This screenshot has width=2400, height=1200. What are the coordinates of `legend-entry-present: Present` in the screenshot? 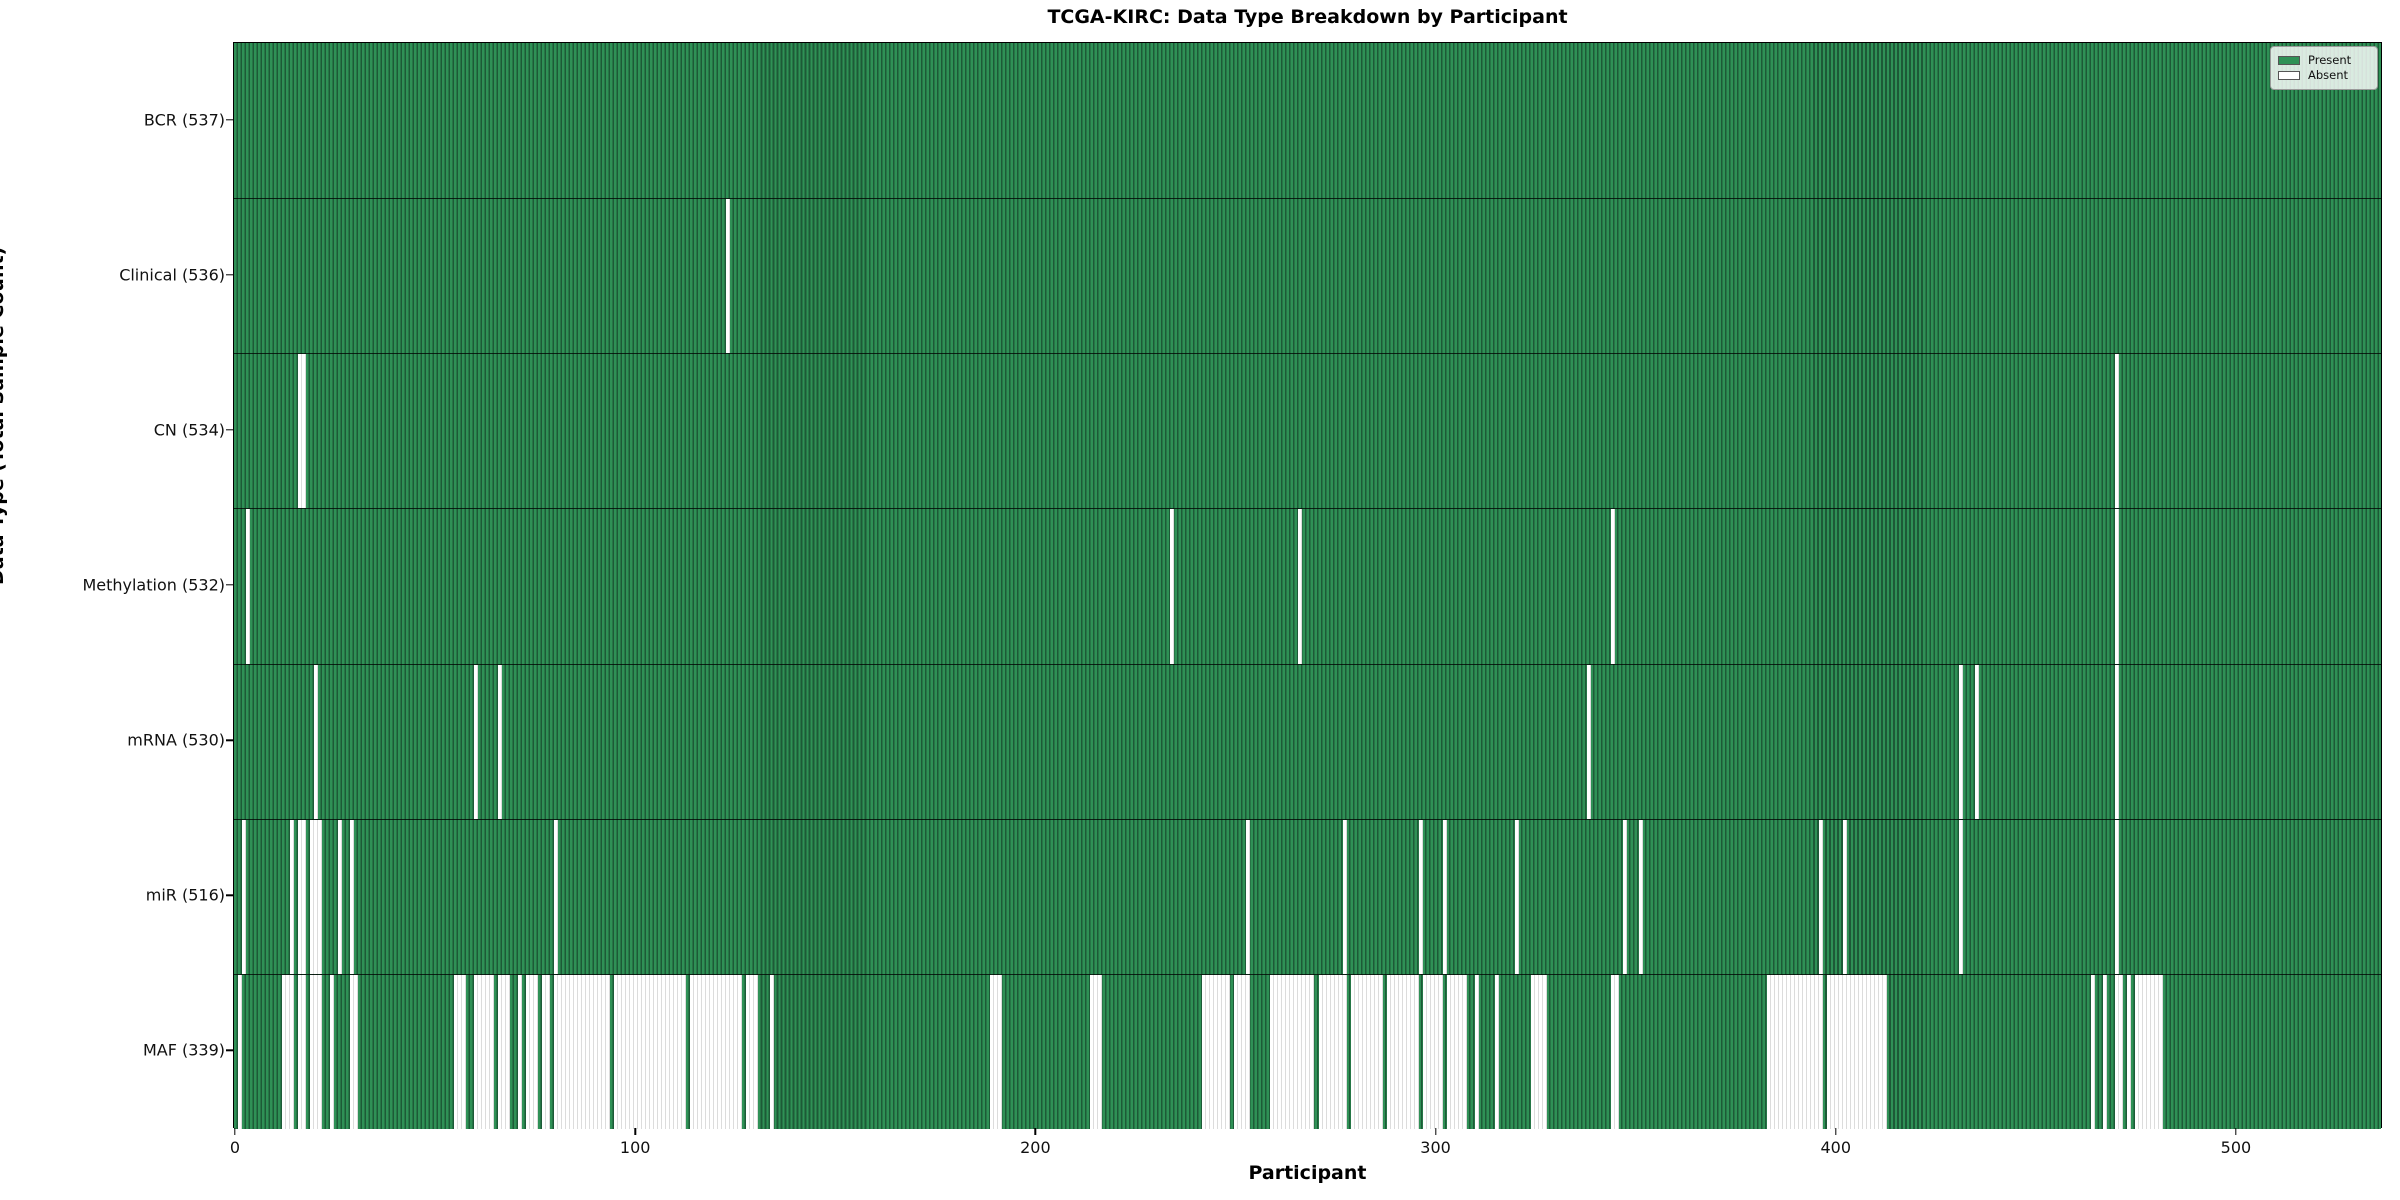 It's located at (2324, 60).